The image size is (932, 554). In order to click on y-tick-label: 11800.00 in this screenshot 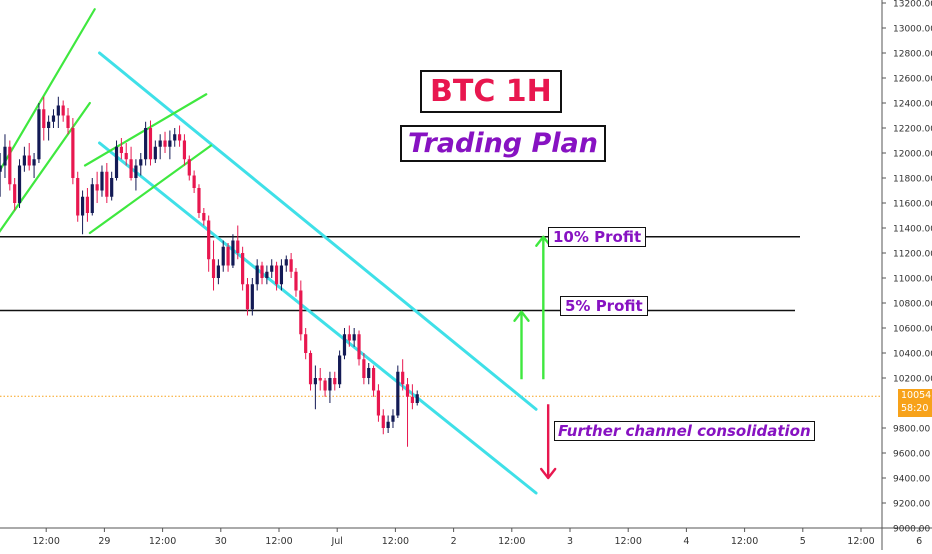, I will do `click(912, 180)`.